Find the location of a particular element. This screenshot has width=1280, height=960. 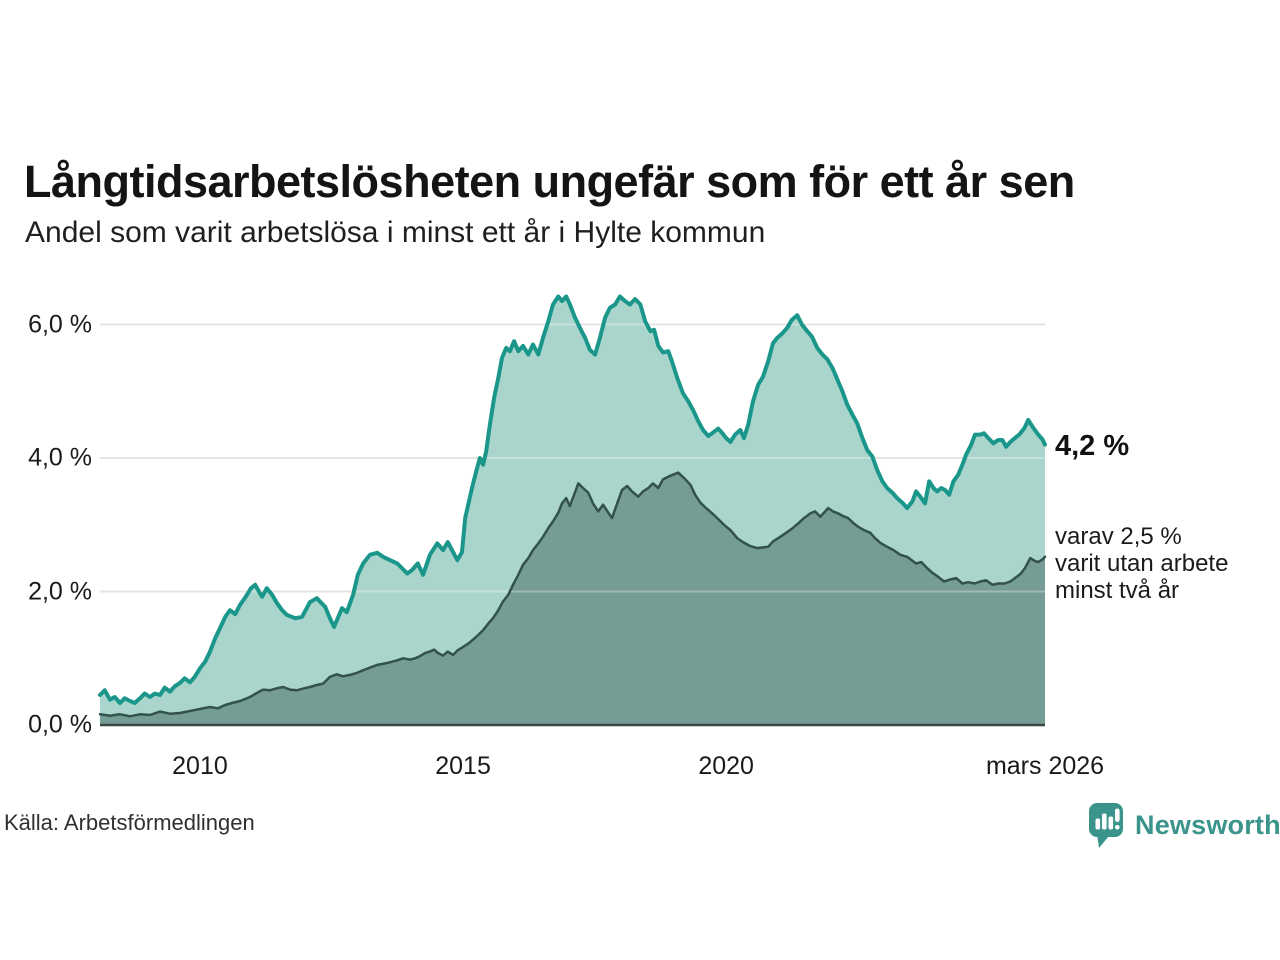

y-tick-4,0%: 4,0 % is located at coordinates (60, 457).